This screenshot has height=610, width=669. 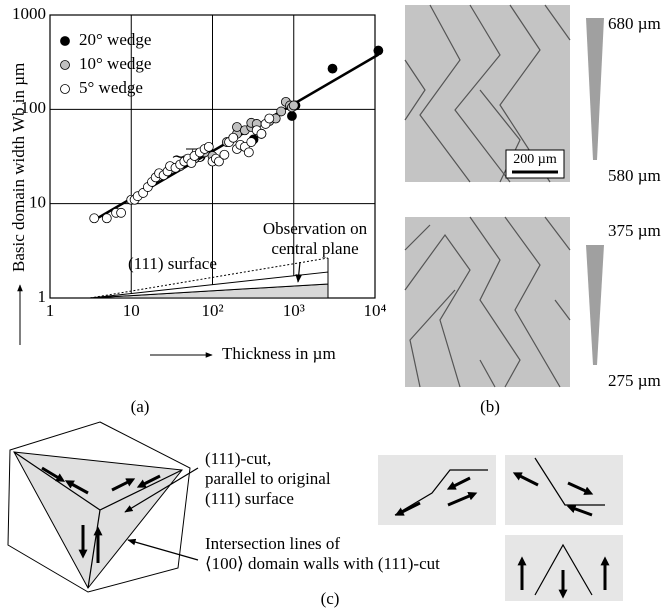 What do you see at coordinates (375, 310) in the screenshot?
I see `x-tick-label: 10⁴` at bounding box center [375, 310].